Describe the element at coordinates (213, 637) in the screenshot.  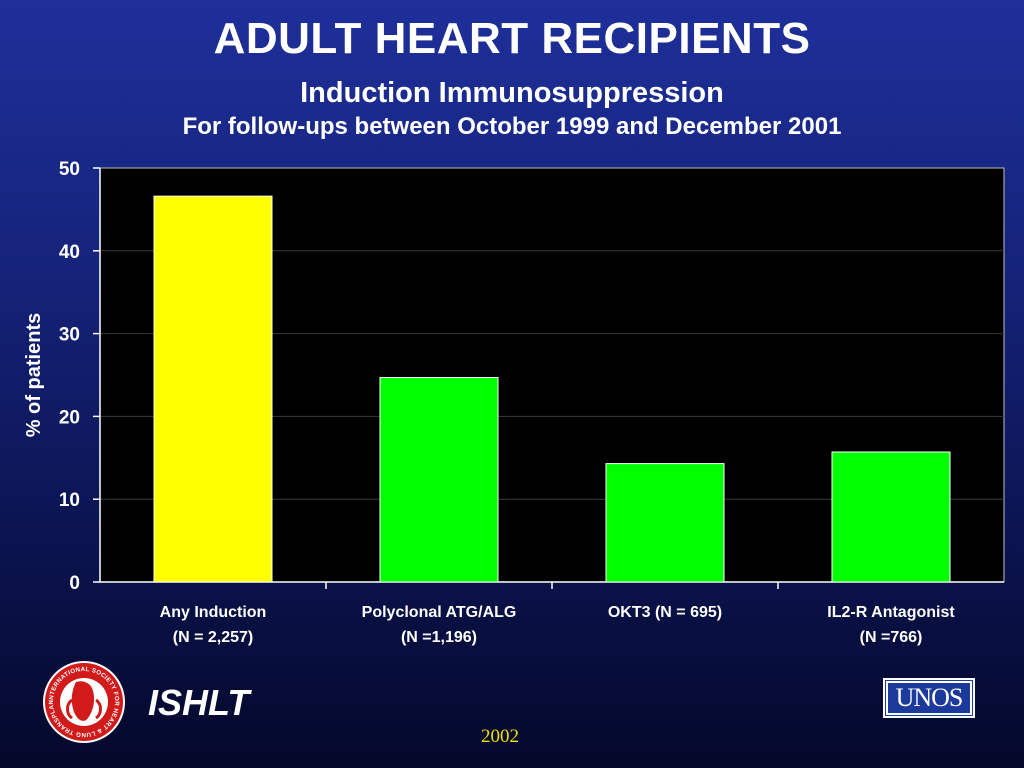
I see `x-category-sublabel: (N = 2,257)` at that location.